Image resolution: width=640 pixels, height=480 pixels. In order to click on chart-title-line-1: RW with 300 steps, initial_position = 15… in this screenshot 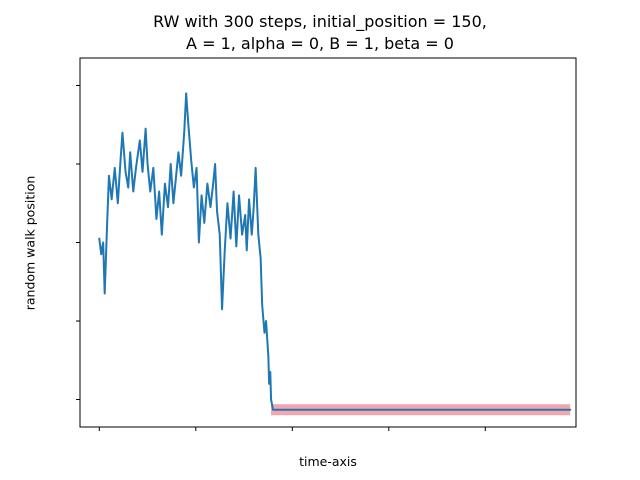, I will do `click(320, 21)`.